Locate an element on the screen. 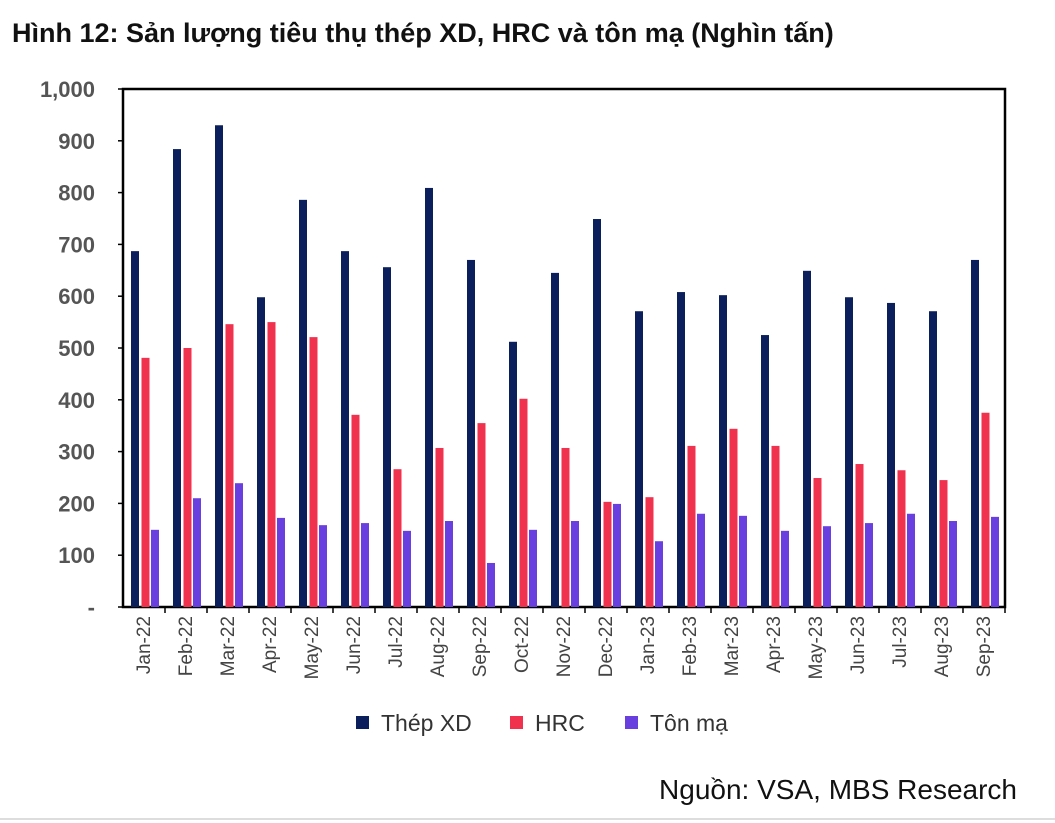 The width and height of the screenshot is (1055, 823). x-tick-label: Sep-23 is located at coordinates (984, 646).